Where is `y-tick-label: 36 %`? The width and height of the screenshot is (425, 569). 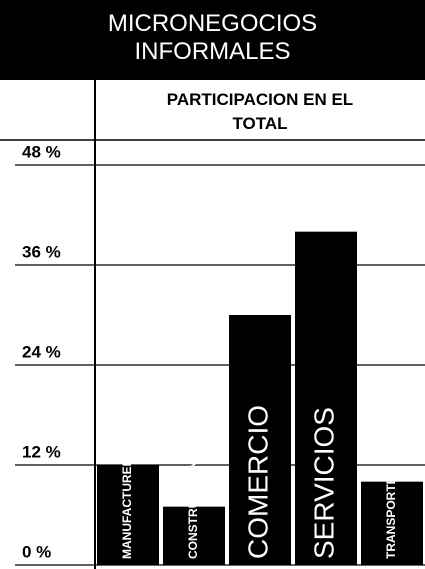
y-tick-label: 36 % is located at coordinates (41, 251).